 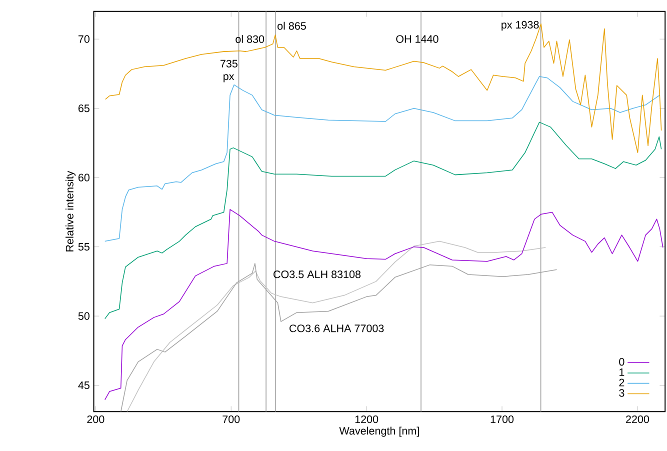 What do you see at coordinates (292, 26) in the screenshot?
I see `ref-line-label: ol 865` at bounding box center [292, 26].